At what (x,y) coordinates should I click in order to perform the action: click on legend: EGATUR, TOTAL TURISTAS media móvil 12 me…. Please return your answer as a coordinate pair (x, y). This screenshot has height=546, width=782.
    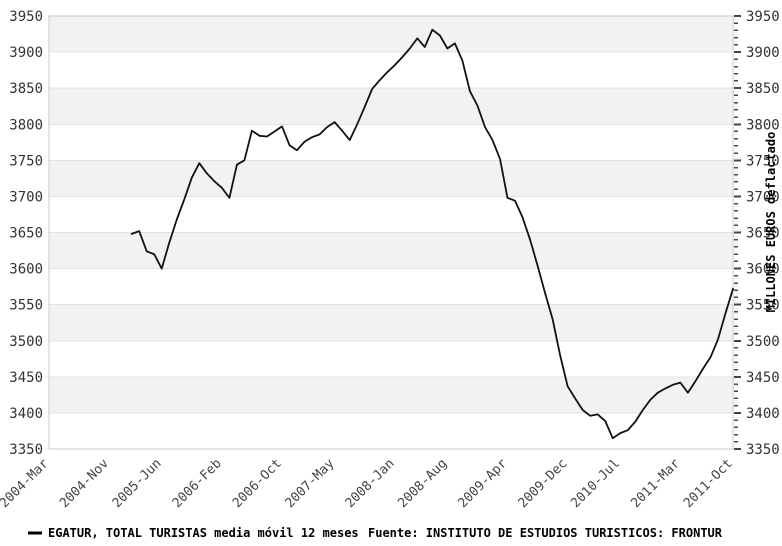
    Looking at the image, I should click on (375, 533).